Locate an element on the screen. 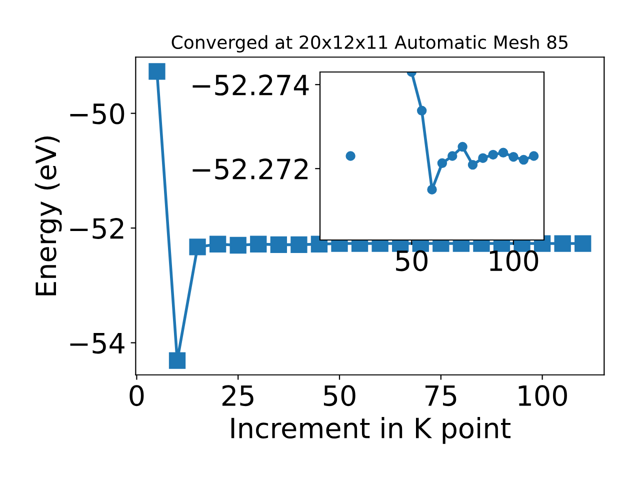 This screenshot has width=640, height=480. x-tick-label: 75 is located at coordinates (441, 395).